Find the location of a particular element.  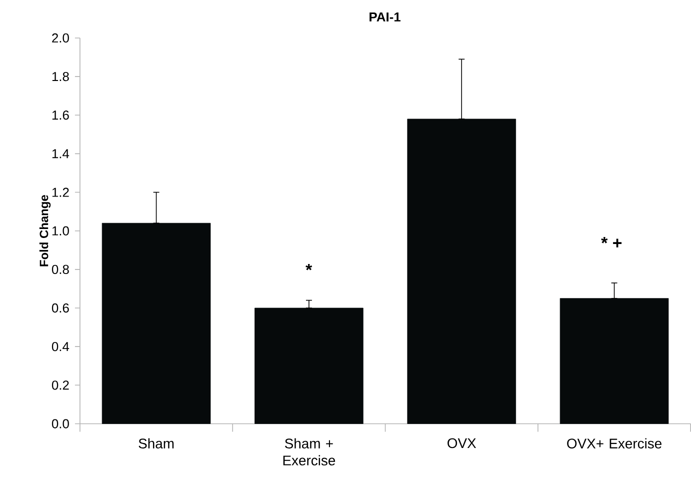

y-tick-label: 1.8 is located at coordinates (60, 77).